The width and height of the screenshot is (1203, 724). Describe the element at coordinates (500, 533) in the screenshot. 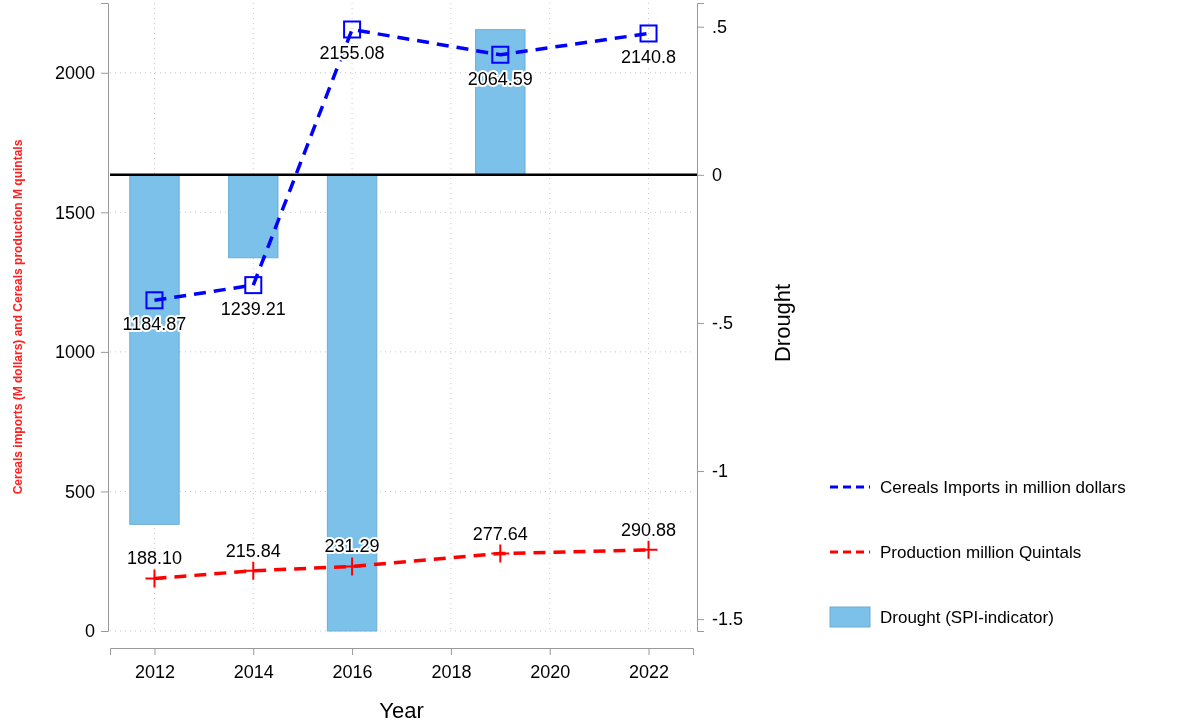

I see `data-label: 277.64` at that location.